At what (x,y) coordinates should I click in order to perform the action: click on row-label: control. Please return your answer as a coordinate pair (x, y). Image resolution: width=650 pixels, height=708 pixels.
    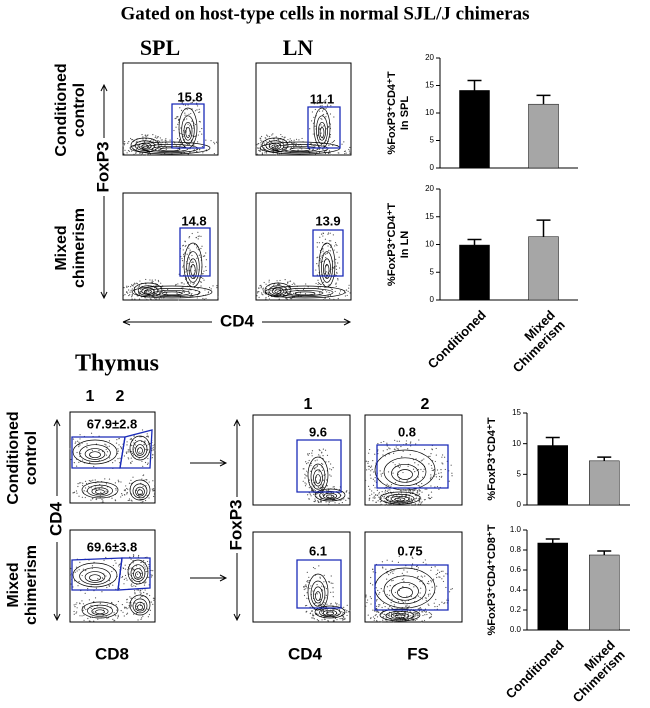
    Looking at the image, I should click on (79, 110).